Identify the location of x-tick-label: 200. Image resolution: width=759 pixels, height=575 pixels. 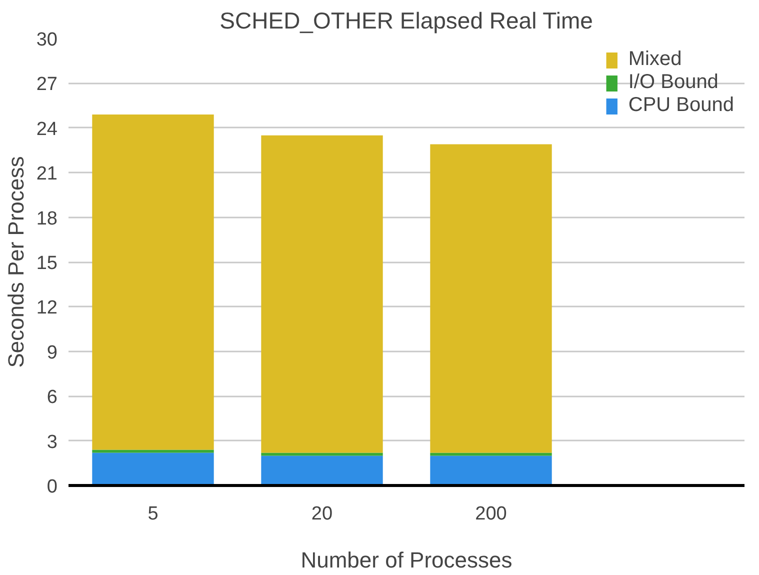
(491, 514).